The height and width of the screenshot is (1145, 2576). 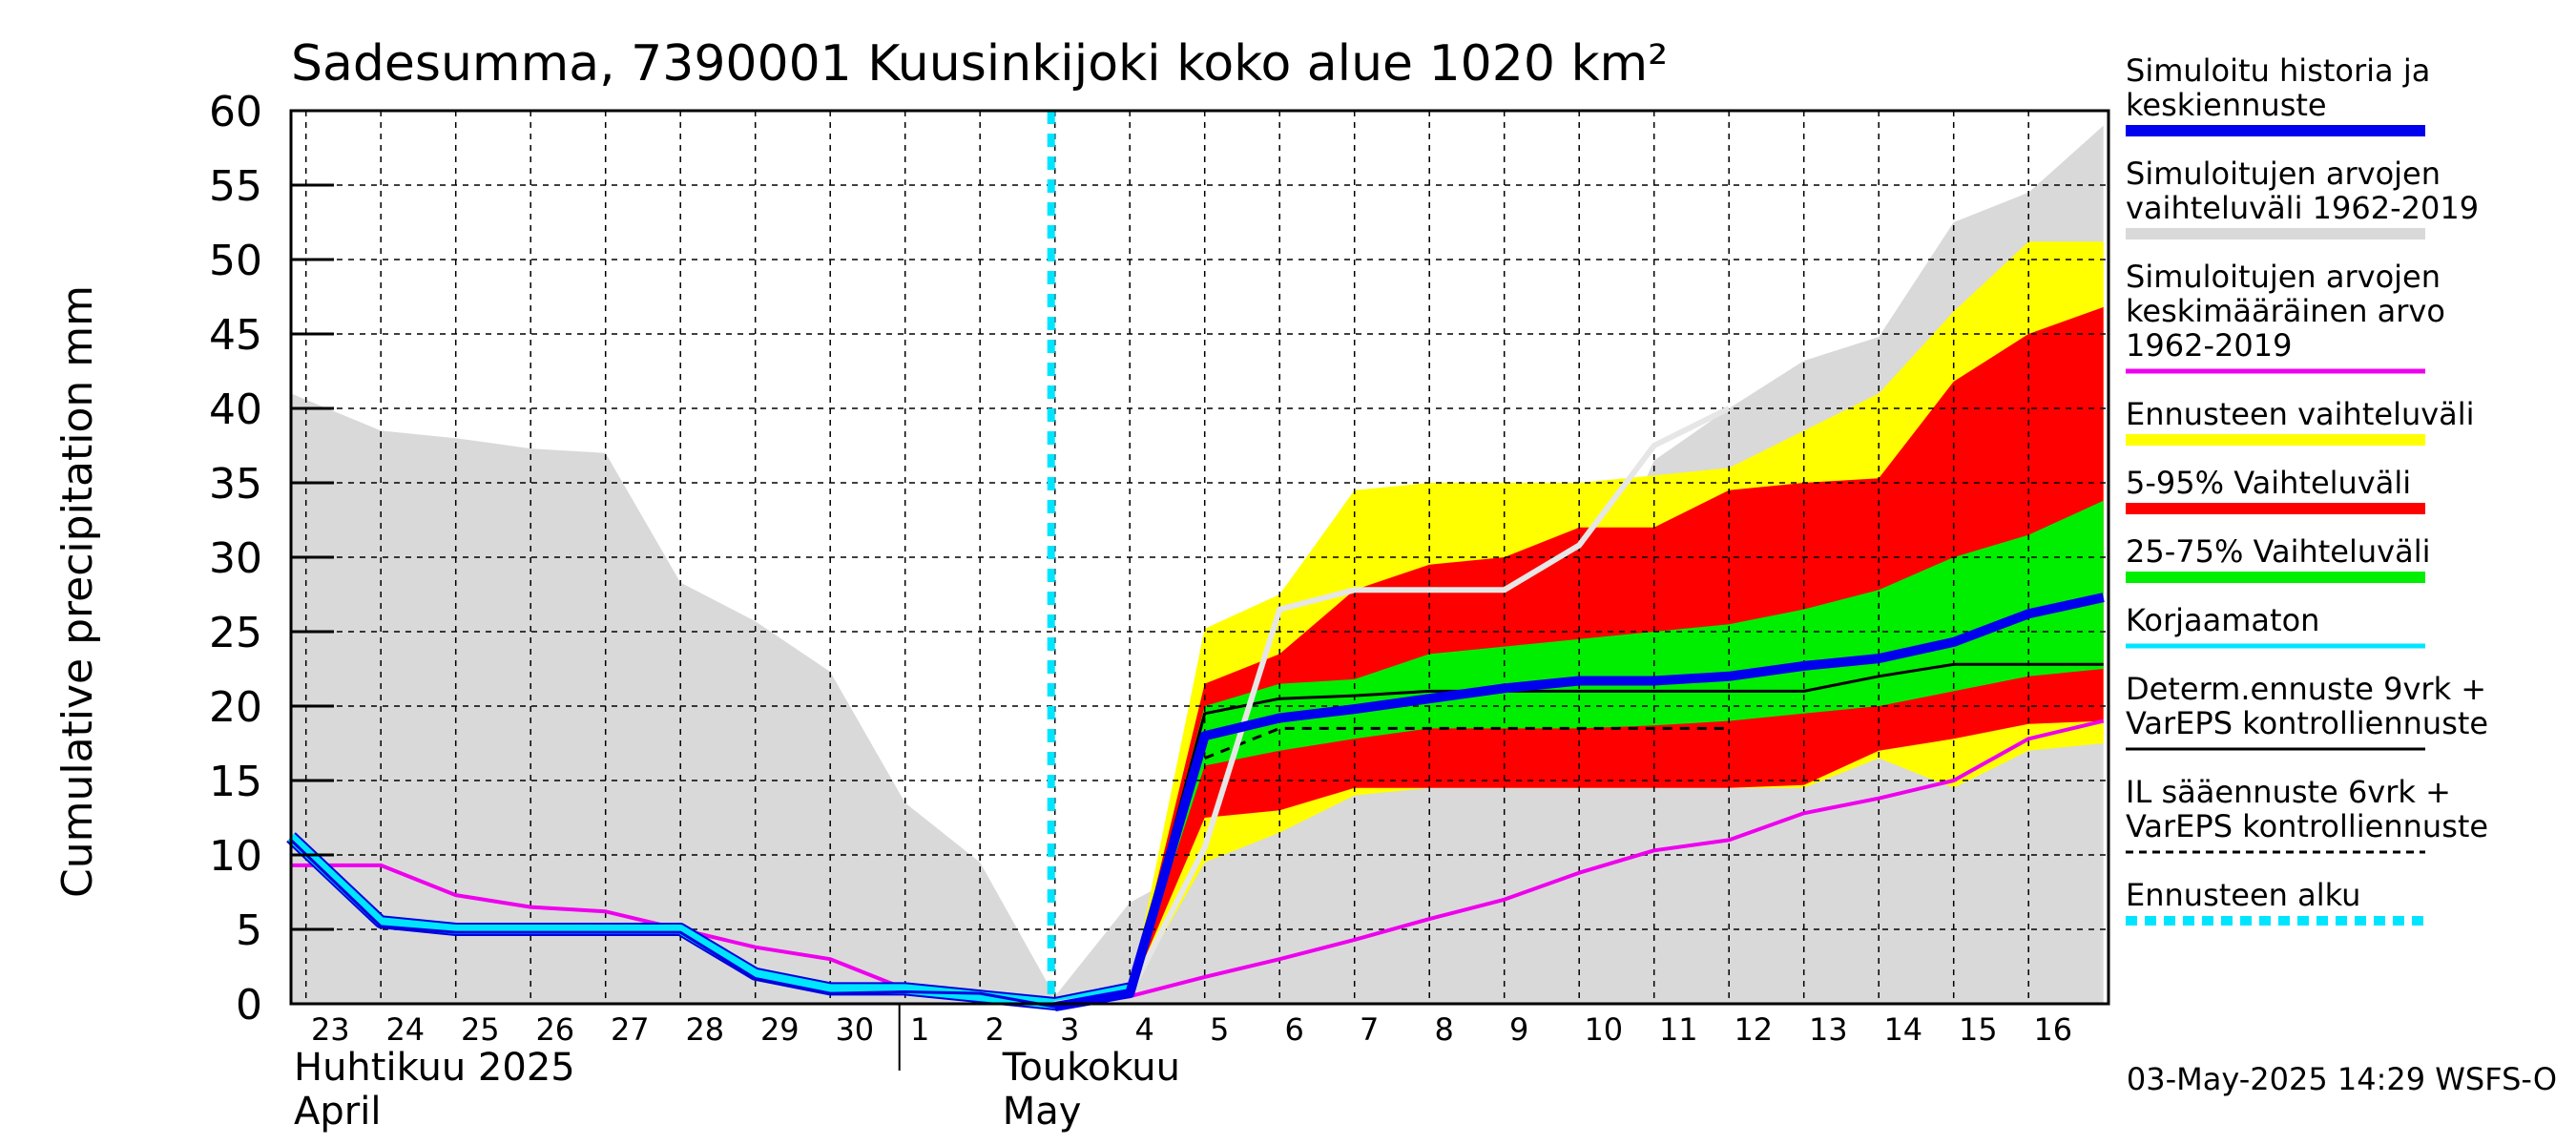 What do you see at coordinates (994, 1029) in the screenshot?
I see `x-tick-label: 2` at bounding box center [994, 1029].